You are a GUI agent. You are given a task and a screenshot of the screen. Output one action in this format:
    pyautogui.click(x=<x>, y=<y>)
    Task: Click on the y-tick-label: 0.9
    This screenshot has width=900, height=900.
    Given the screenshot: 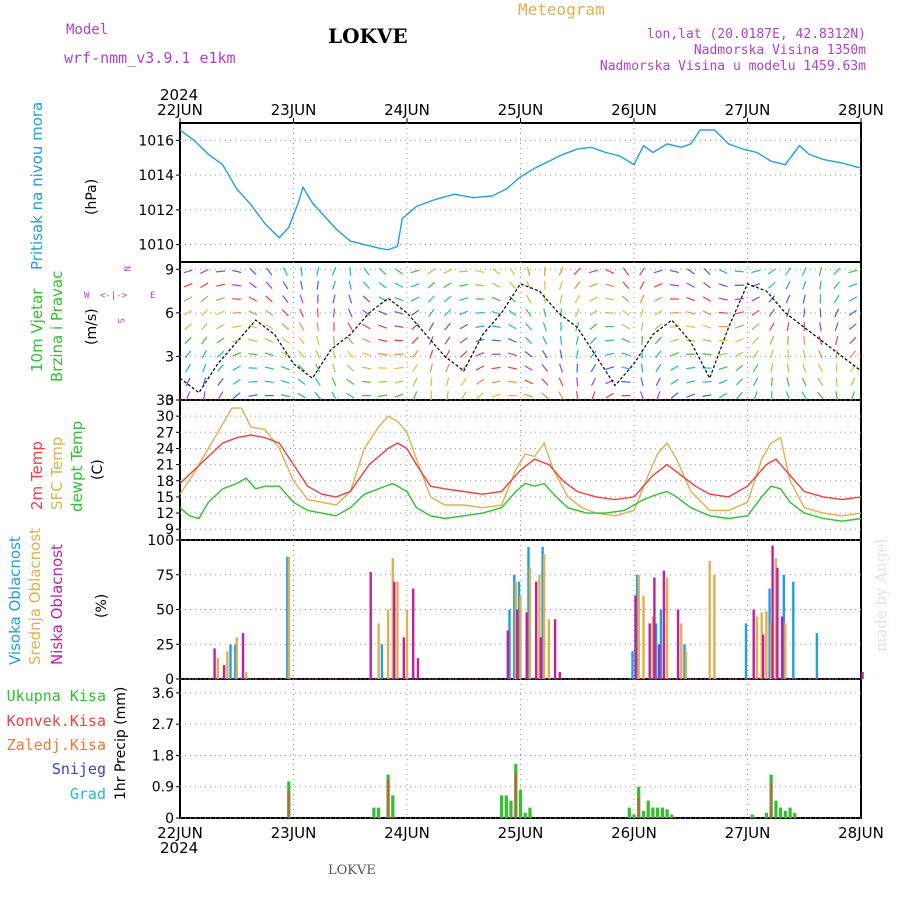 What is the action you would take?
    pyautogui.click(x=163, y=788)
    